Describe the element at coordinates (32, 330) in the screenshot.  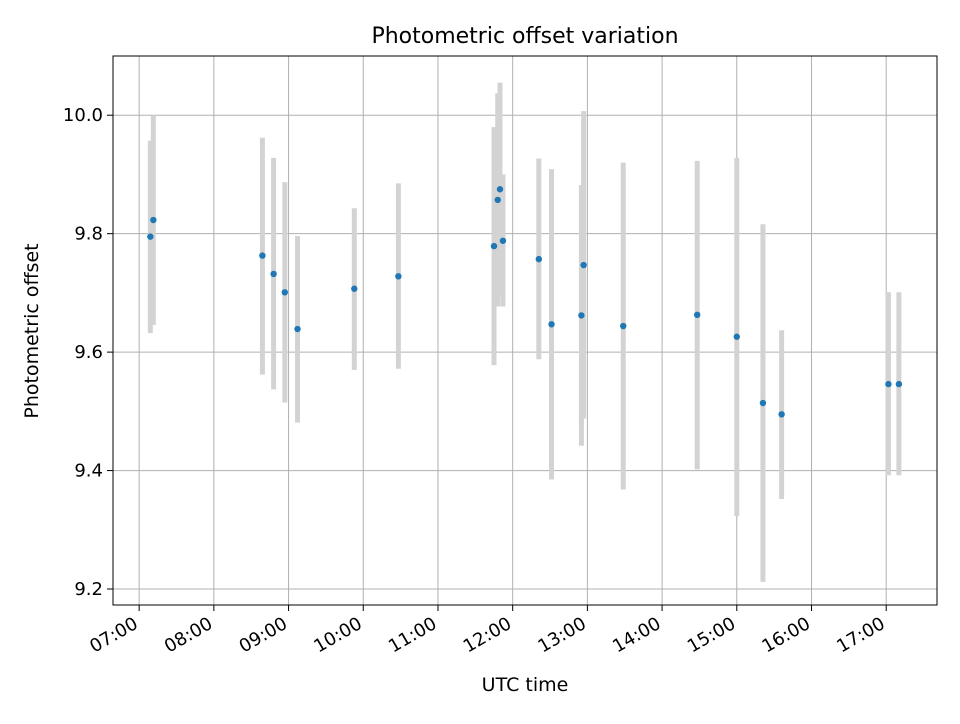
I see `y-axis-label: Photometric offset` at that location.